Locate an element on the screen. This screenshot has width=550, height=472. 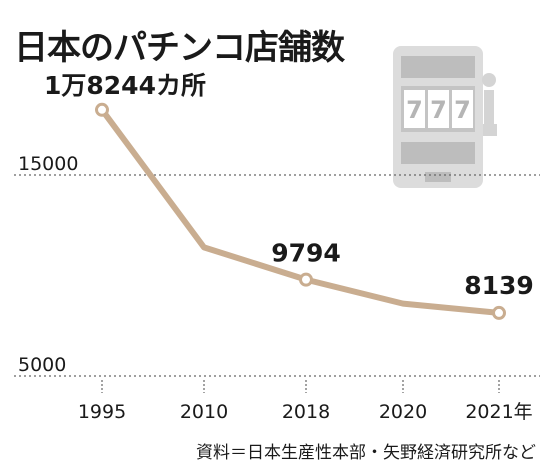
y-tick-label: 15000 is located at coordinates (48, 164).